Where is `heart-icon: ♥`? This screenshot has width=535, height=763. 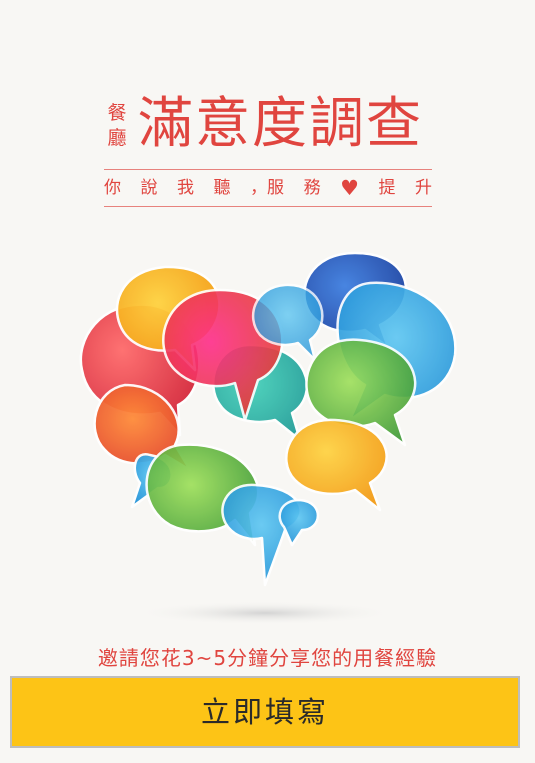
heart-icon: ♥ is located at coordinates (349, 188).